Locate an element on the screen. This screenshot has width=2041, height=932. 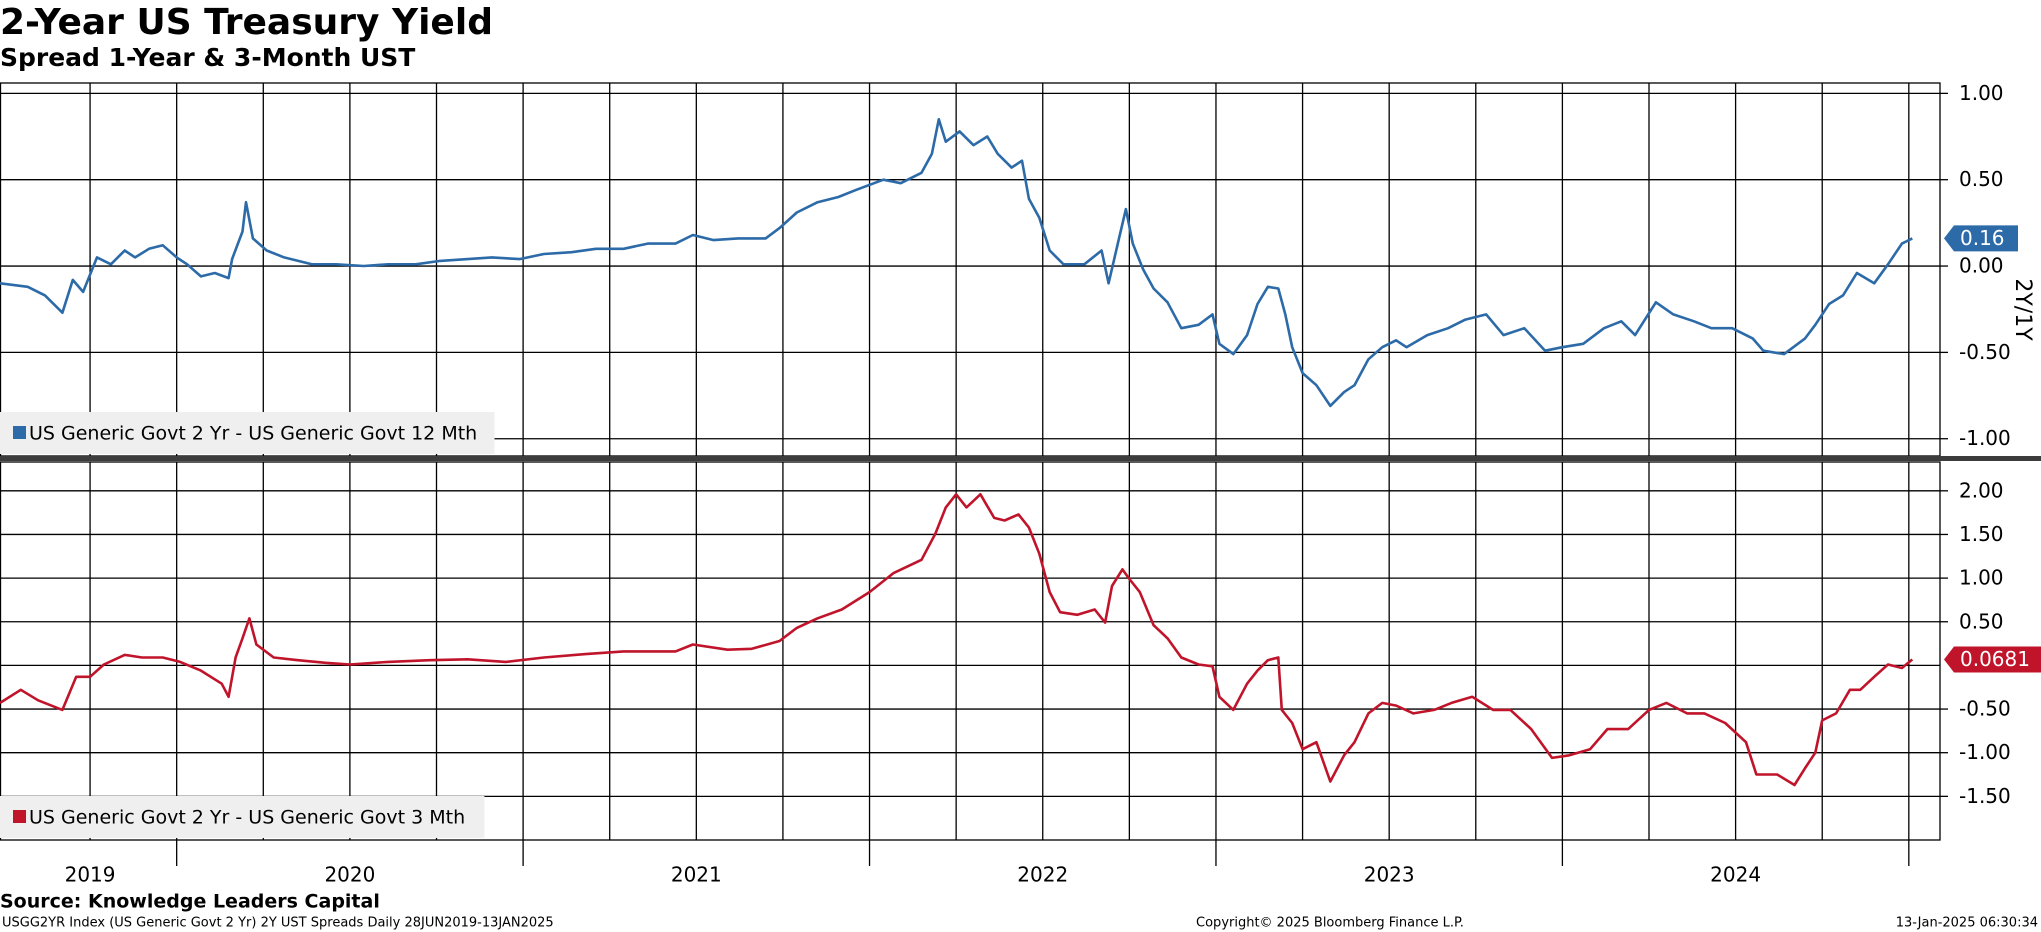
y-tick-label: 0.00 is located at coordinates (1981, 266).